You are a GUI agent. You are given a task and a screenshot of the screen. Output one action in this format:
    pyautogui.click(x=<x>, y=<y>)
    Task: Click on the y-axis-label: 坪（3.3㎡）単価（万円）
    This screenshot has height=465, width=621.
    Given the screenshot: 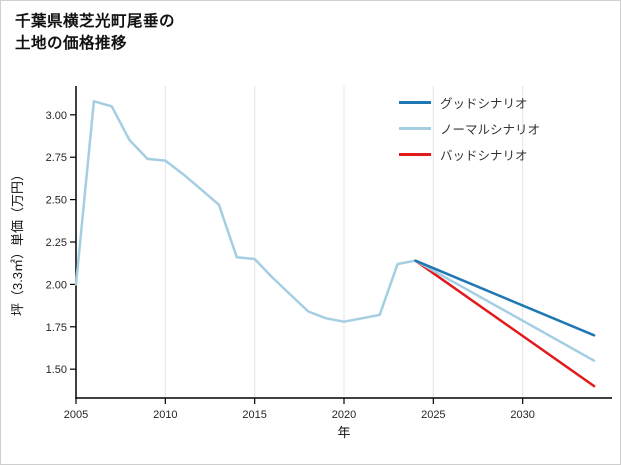 What is the action you would take?
    pyautogui.click(x=17, y=242)
    